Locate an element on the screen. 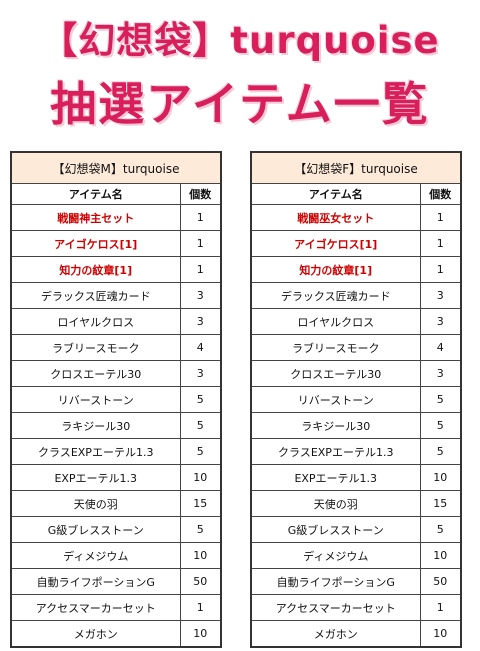 The image size is (480, 651). item-name: デラックス匠魂カード is located at coordinates (95, 295).